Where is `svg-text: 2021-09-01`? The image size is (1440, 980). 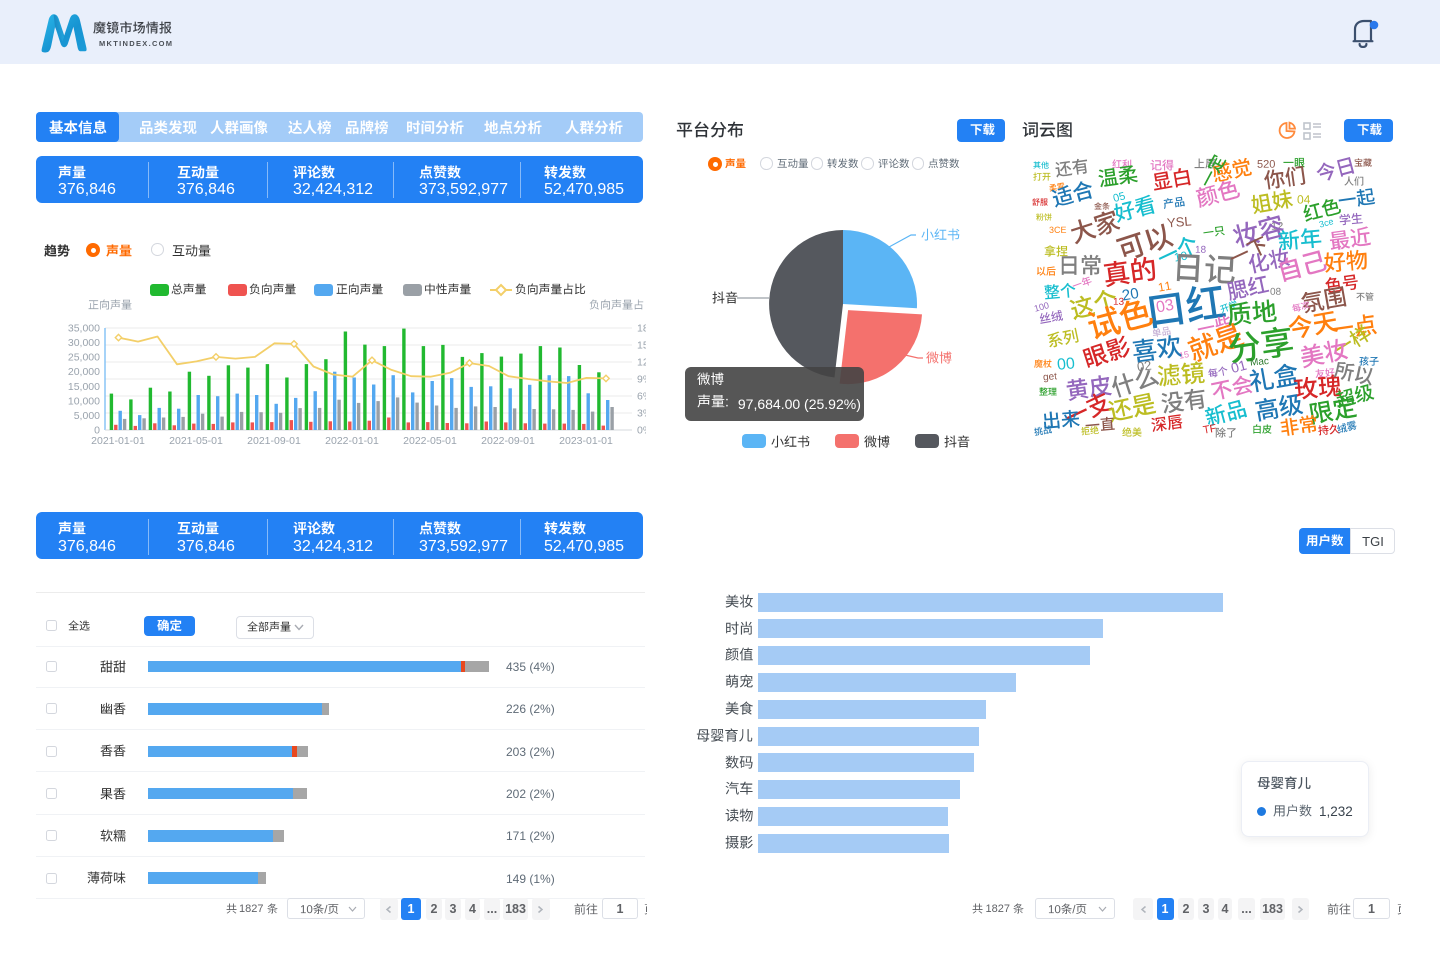
svg-text: 2021-09-01 is located at coordinates (274, 441).